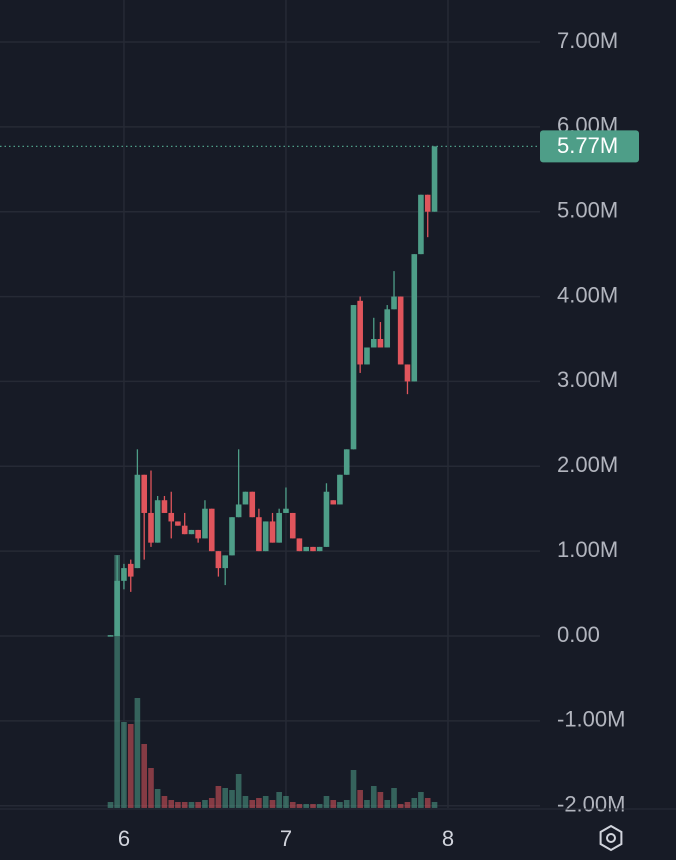 The image size is (676, 860). I want to click on y-tick-label: 7.00M, so click(587, 40).